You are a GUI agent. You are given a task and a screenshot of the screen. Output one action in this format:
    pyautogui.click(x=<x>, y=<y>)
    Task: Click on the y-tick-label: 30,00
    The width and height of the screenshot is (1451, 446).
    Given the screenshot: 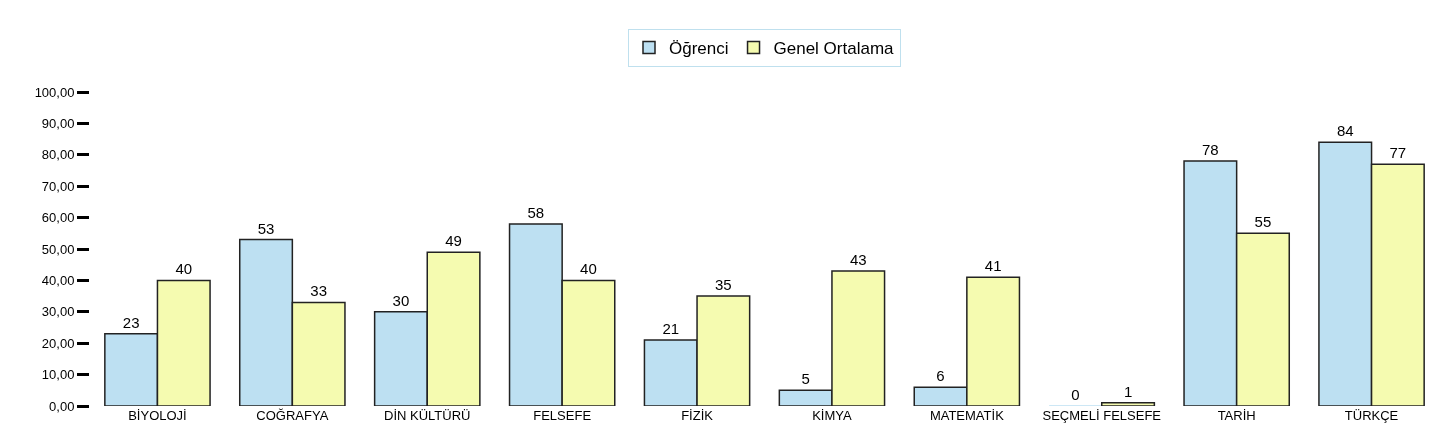 What is the action you would take?
    pyautogui.click(x=58, y=312)
    